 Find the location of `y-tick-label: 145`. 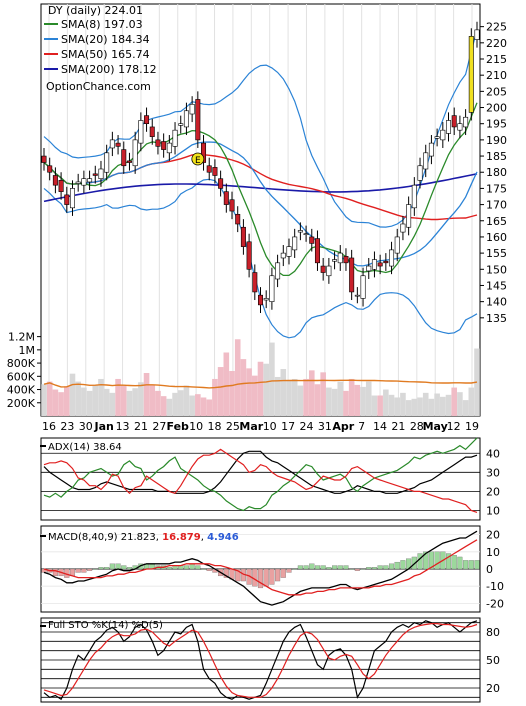

y-tick-label: 145 is located at coordinates (496, 285).